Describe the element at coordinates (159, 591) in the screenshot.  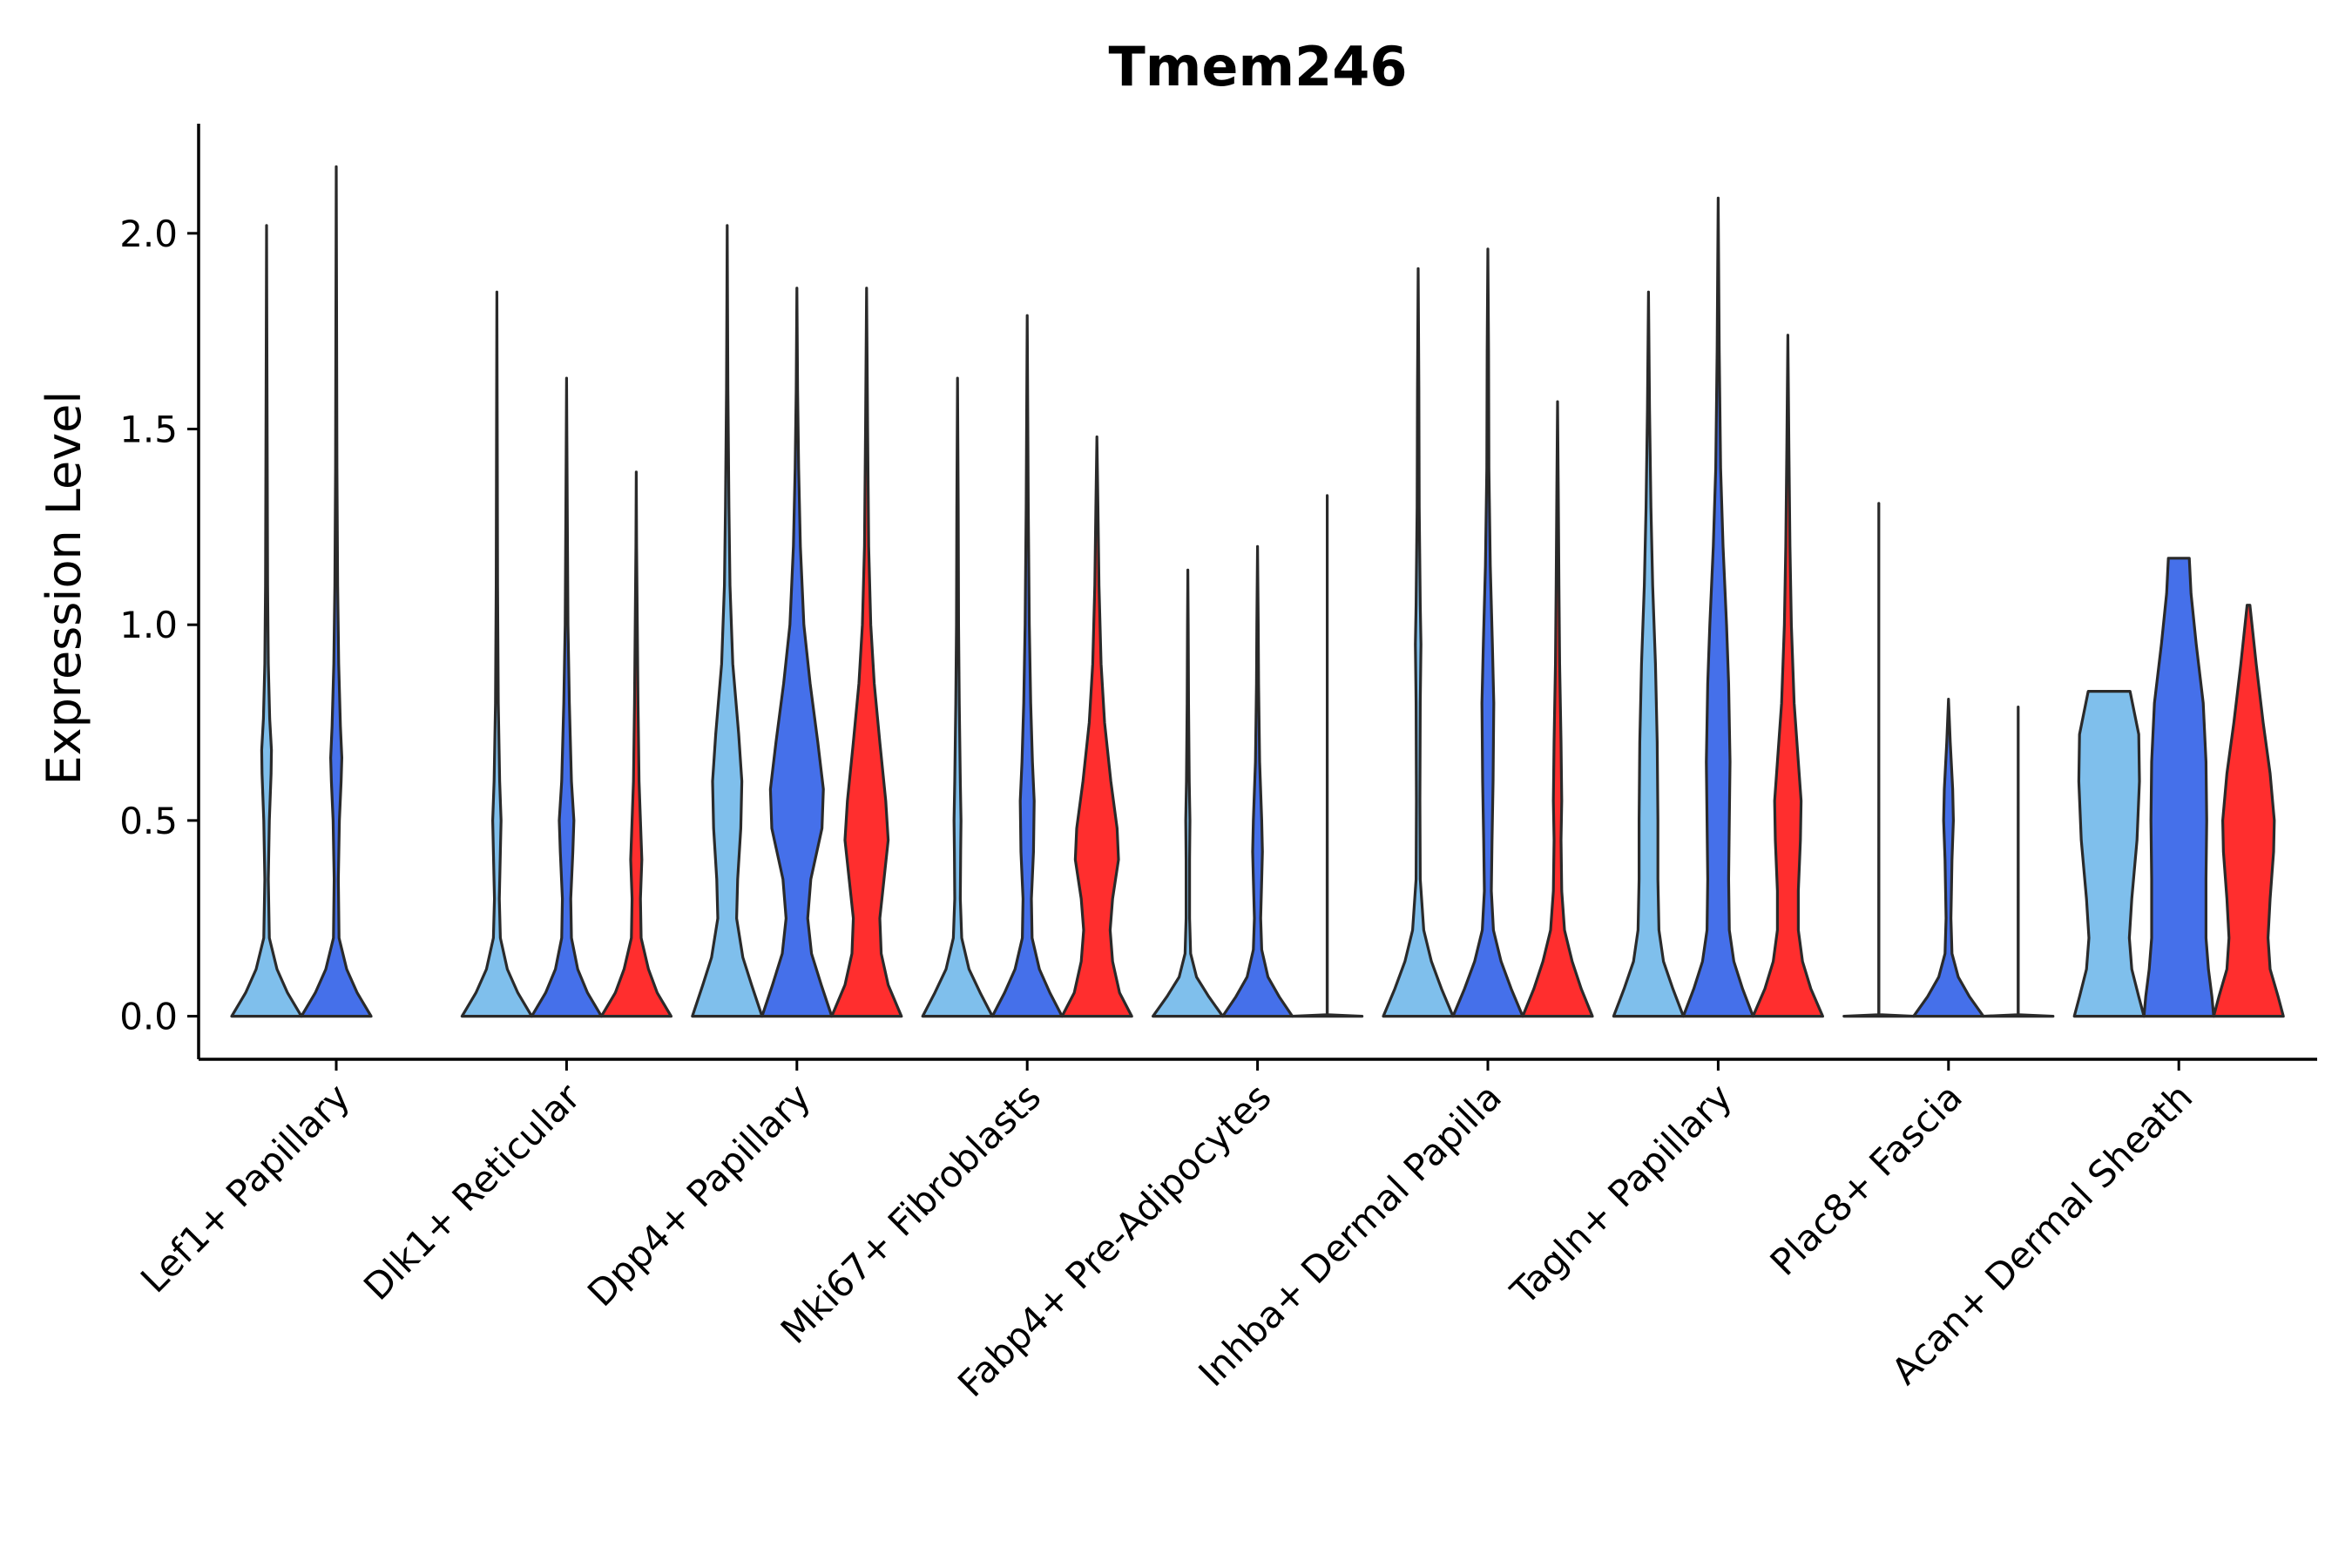
I see `y-axis: 0.0 0.5 1.0 1.5 2.0` at that location.